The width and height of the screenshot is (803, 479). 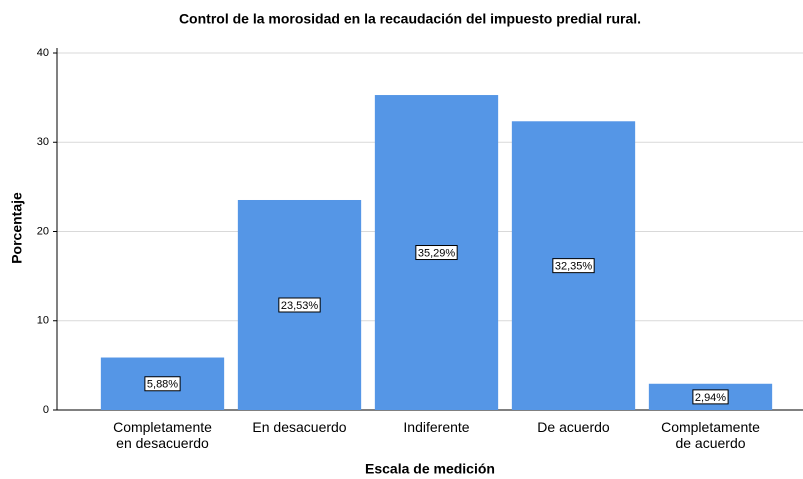 I want to click on y-tick-label: 30, so click(x=43, y=142).